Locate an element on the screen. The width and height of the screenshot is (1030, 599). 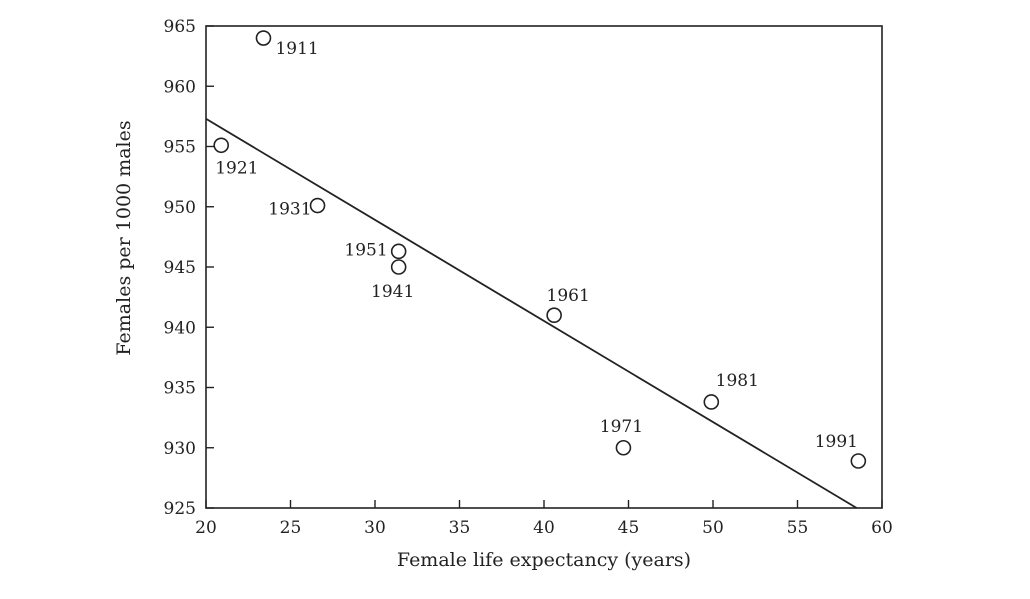
x-tick-label: 25 is located at coordinates (291, 528).